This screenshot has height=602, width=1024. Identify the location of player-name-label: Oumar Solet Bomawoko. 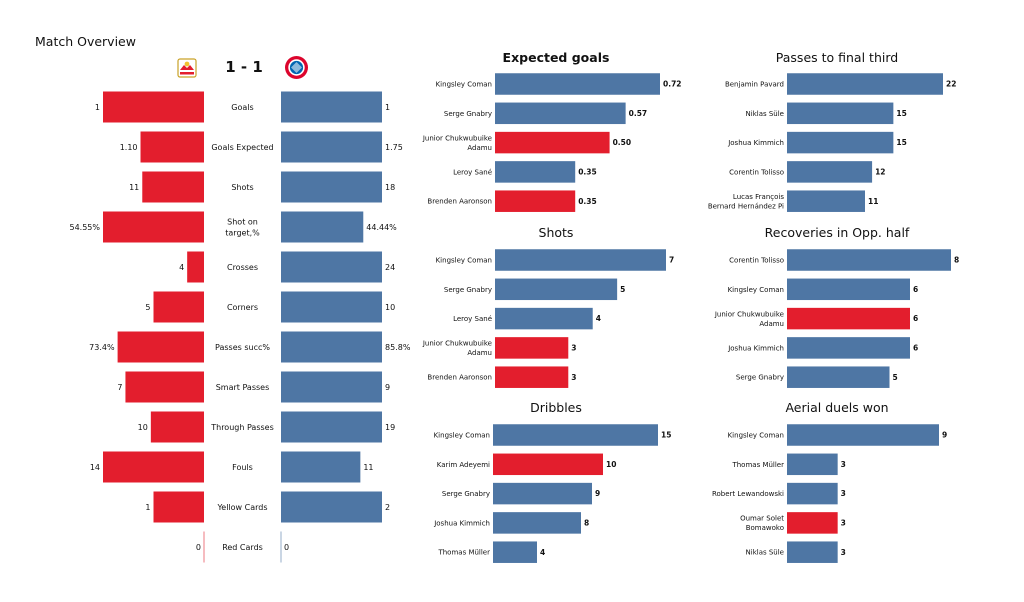
(762, 524).